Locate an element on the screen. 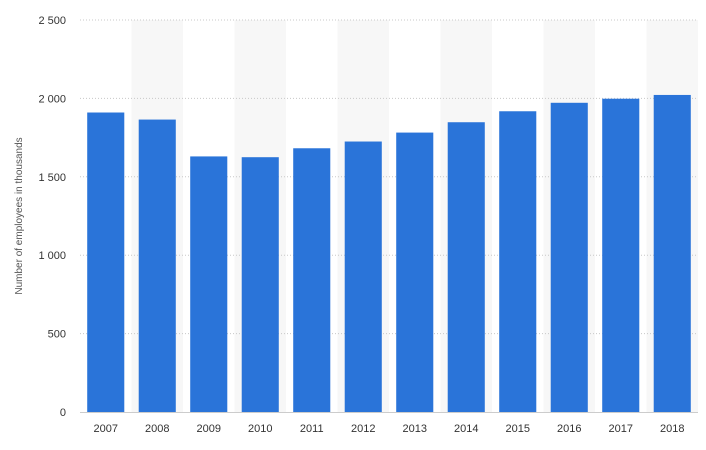 The width and height of the screenshot is (706, 450). x-tick-label: 2014 is located at coordinates (466, 429).